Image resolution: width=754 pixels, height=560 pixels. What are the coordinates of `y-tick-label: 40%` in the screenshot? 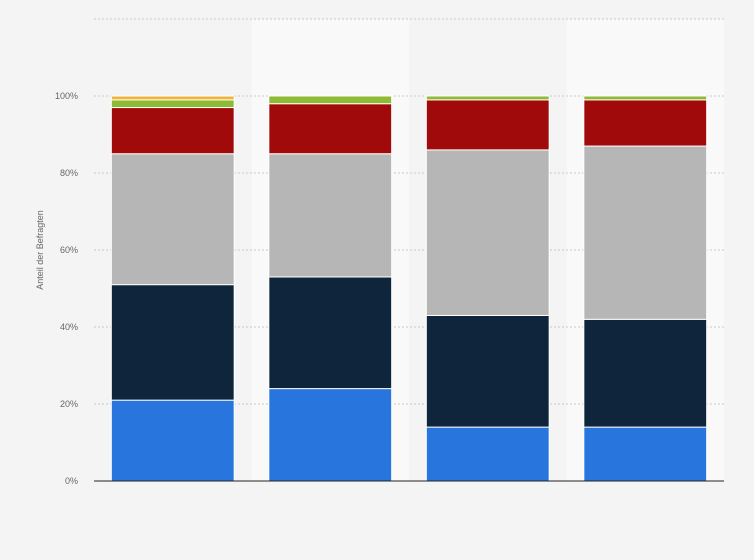 It's located at (69, 327).